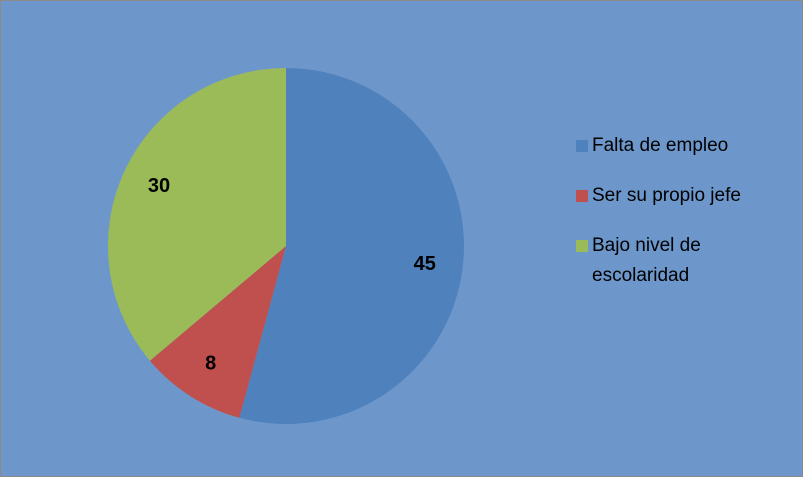 The image size is (803, 477). I want to click on legend-item: Bajo nivel de escolaridad, so click(688, 261).